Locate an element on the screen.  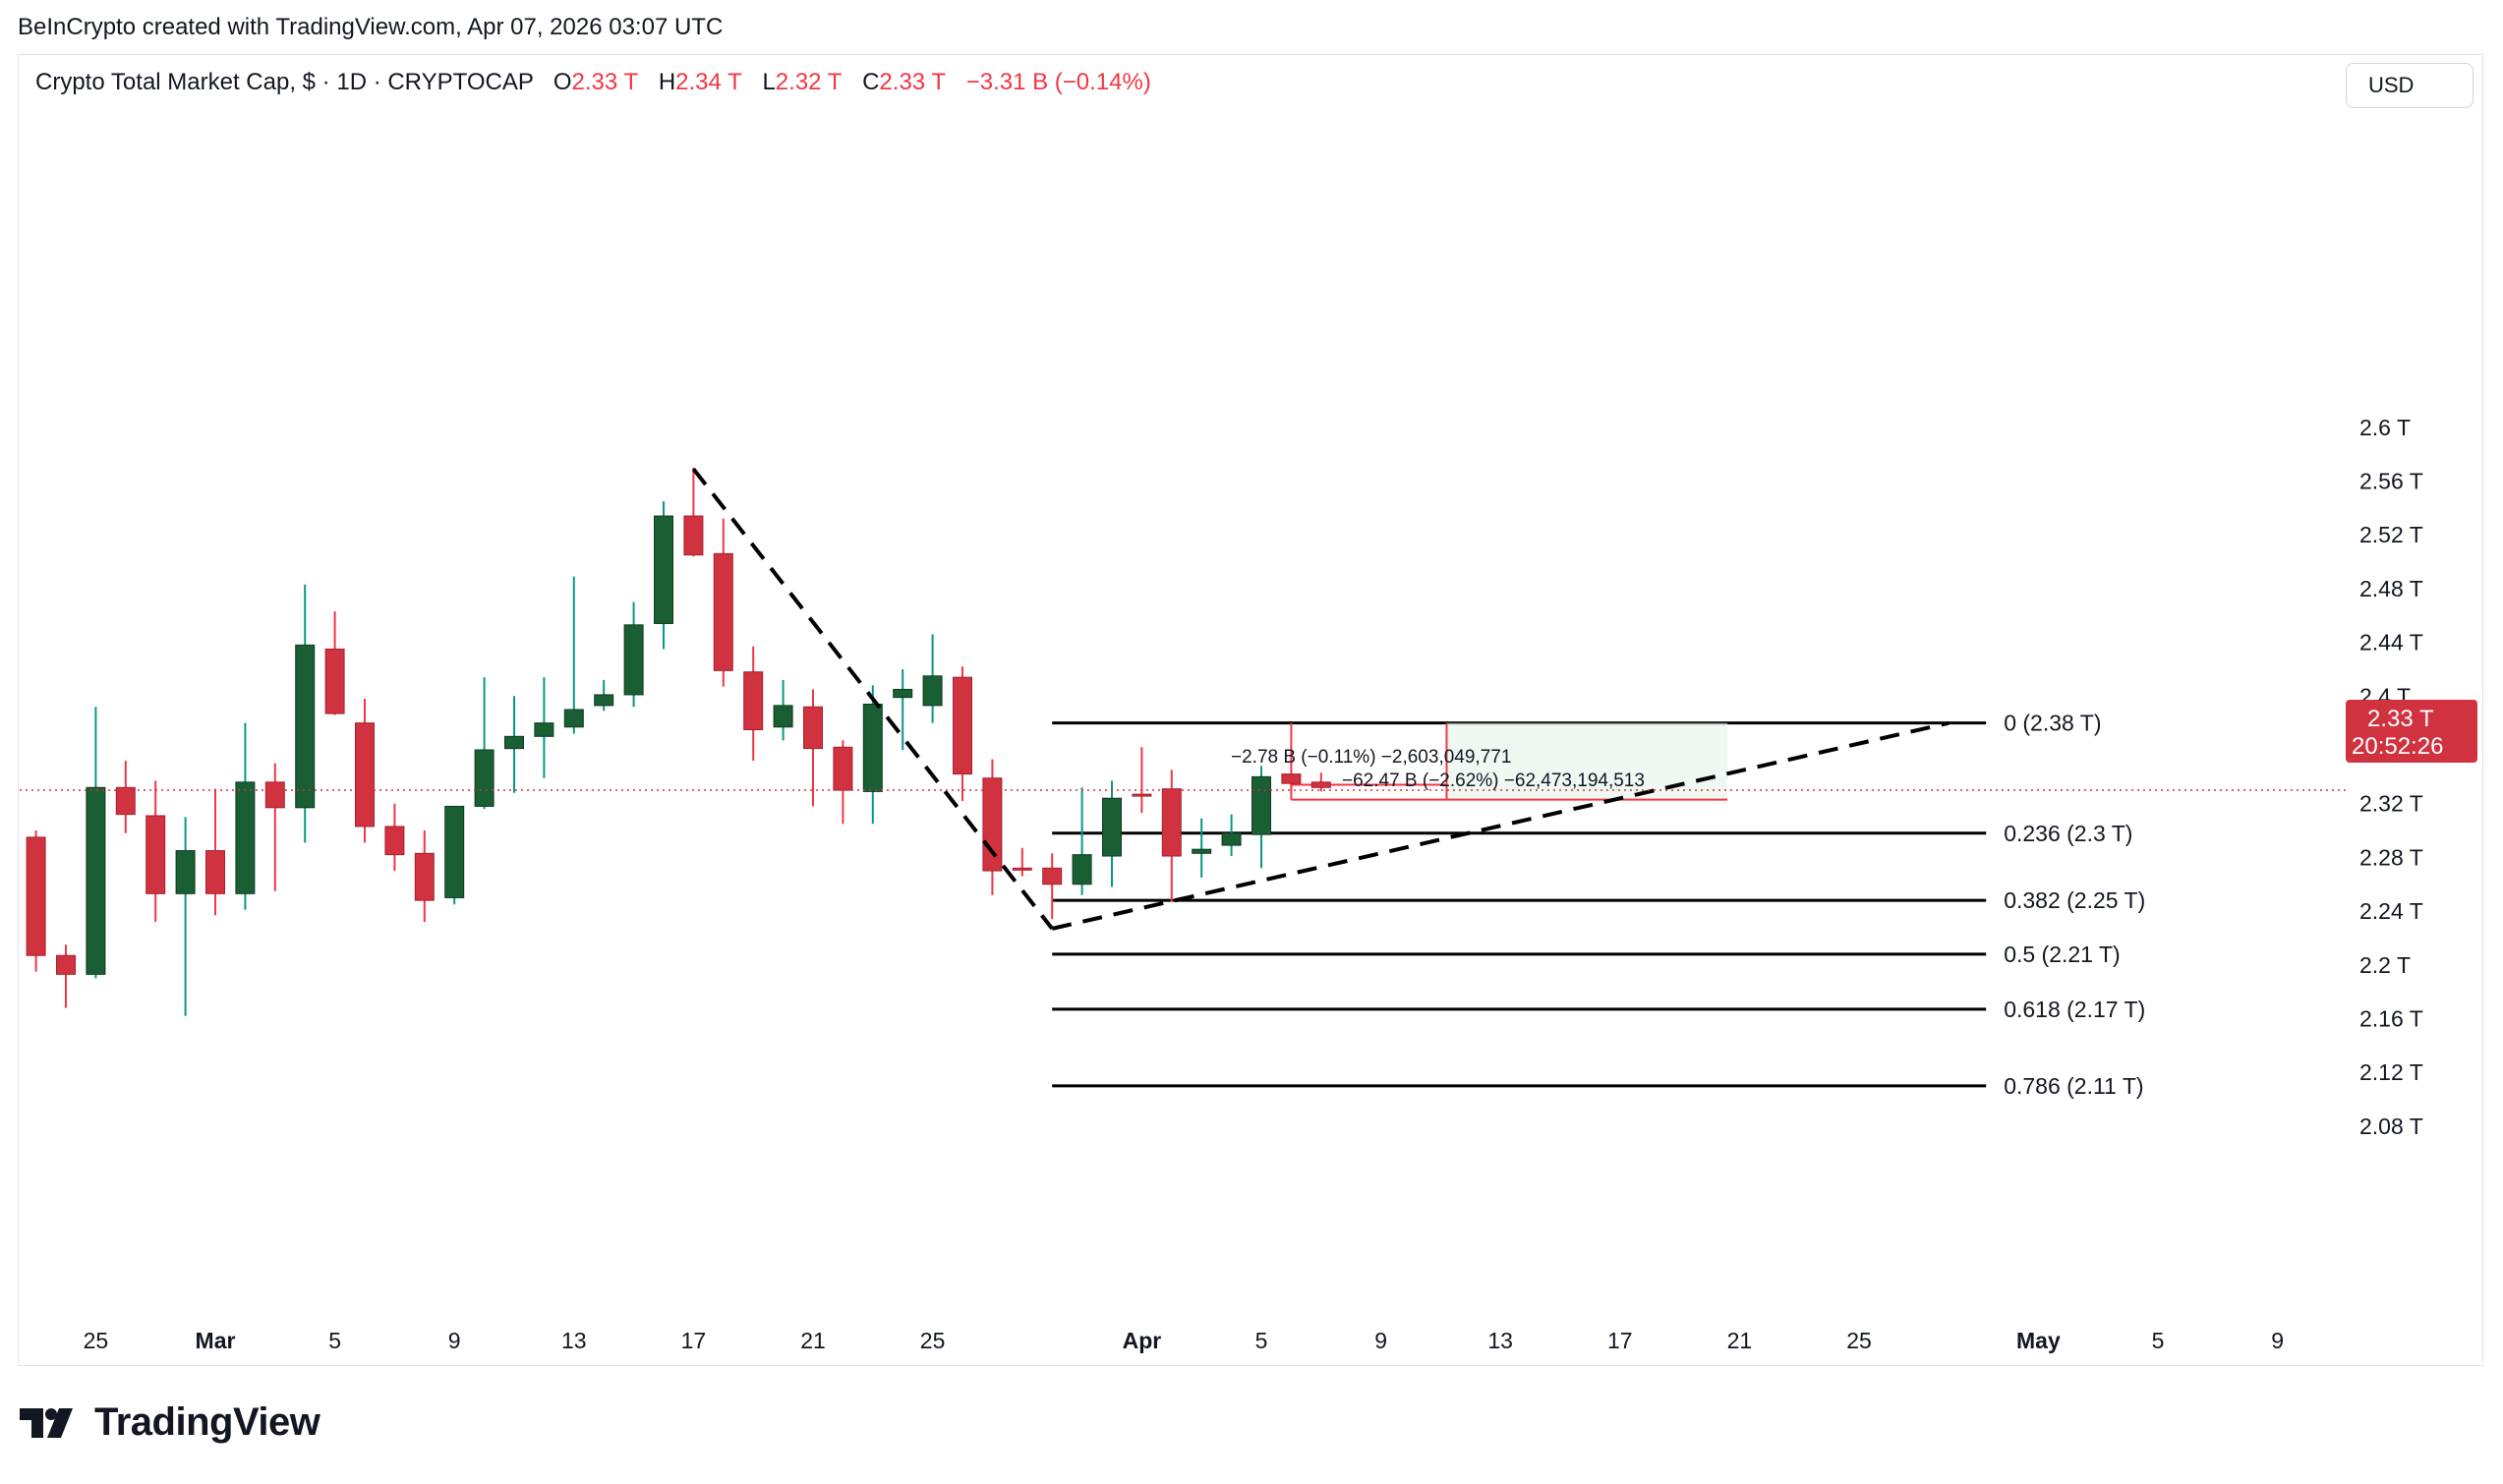
measure-range-fill is located at coordinates (1587, 761).